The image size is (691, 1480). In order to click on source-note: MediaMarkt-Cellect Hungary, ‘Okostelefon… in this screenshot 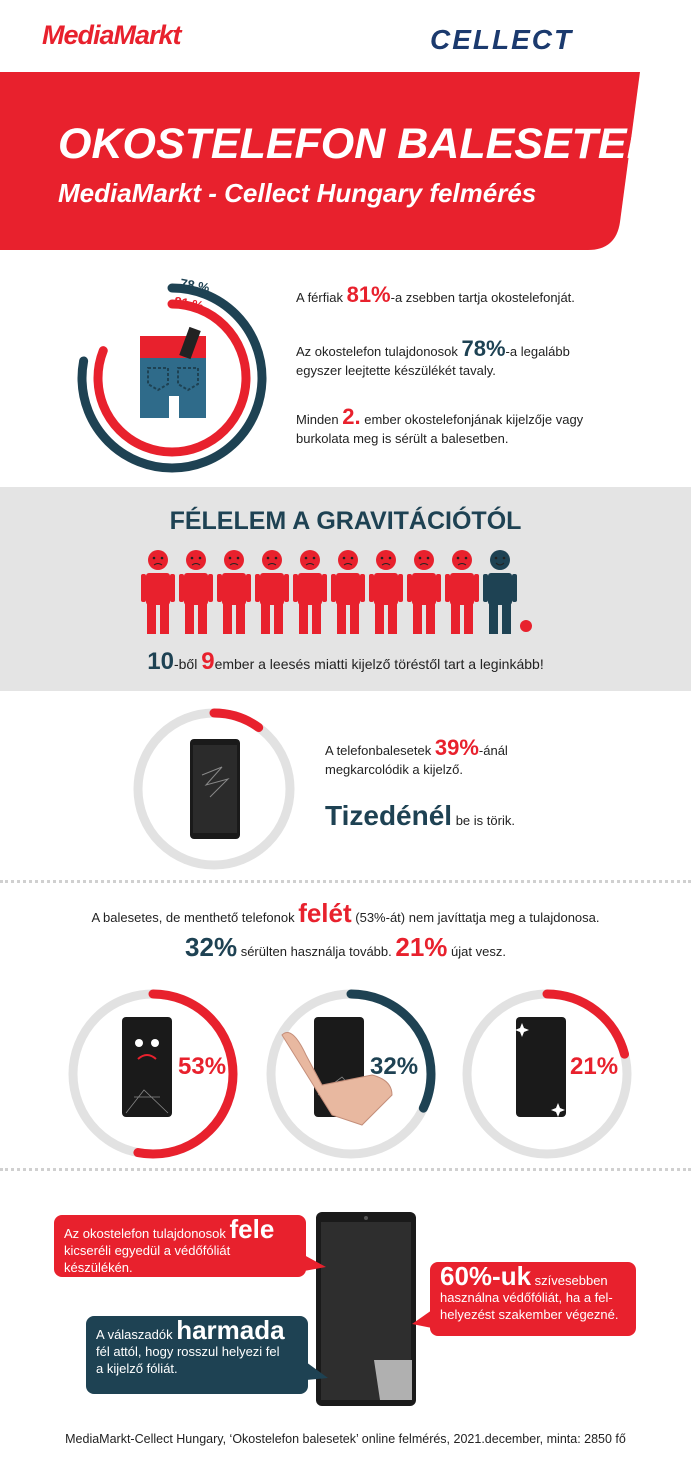, I will do `click(345, 1439)`.